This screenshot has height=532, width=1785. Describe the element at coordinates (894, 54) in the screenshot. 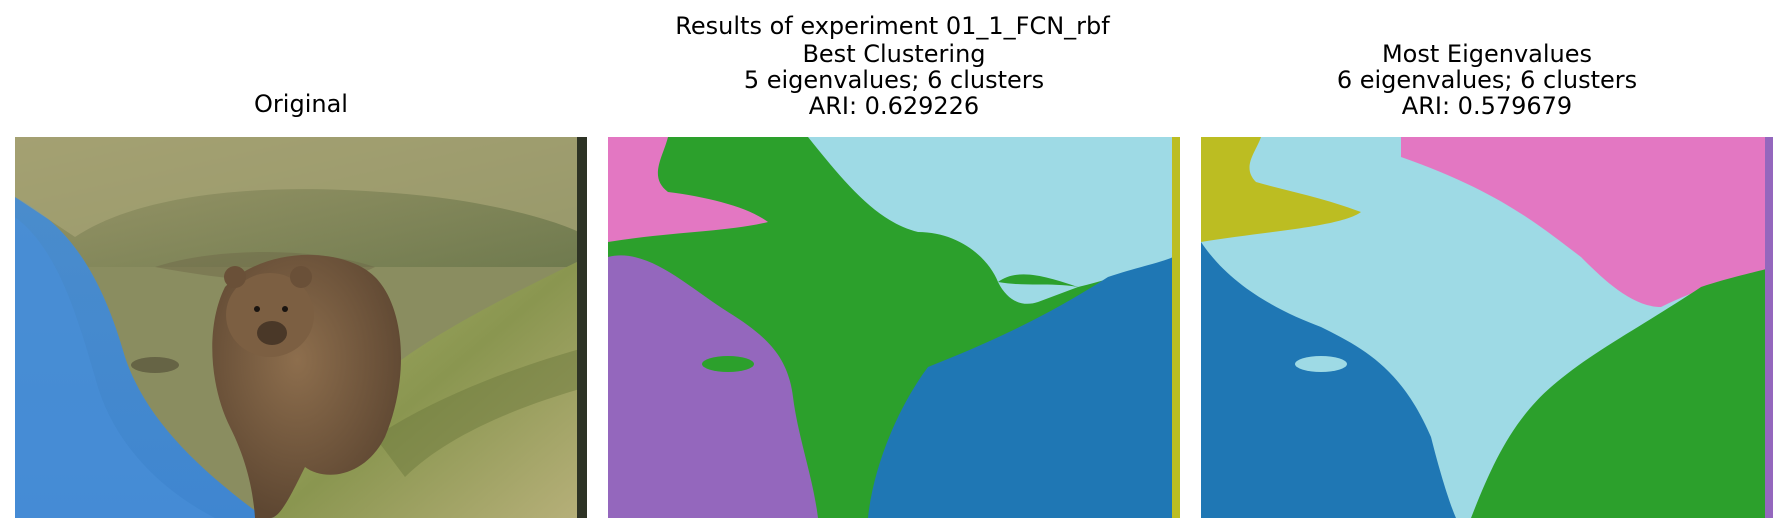

I see `panel-title-best-line-1: Best Clustering` at that location.